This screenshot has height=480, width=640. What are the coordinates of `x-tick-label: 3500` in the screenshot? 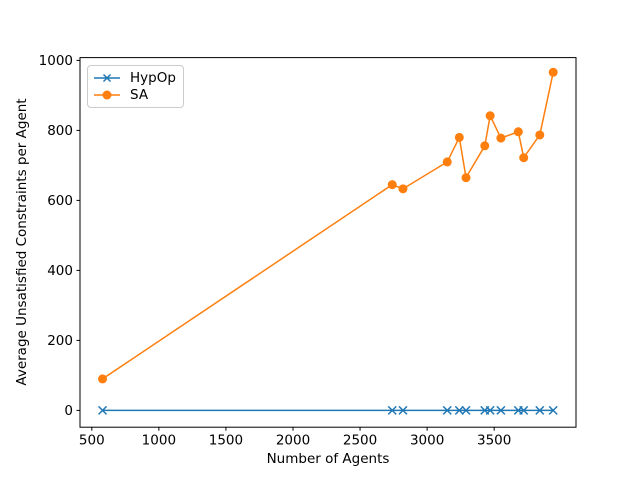 It's located at (494, 441).